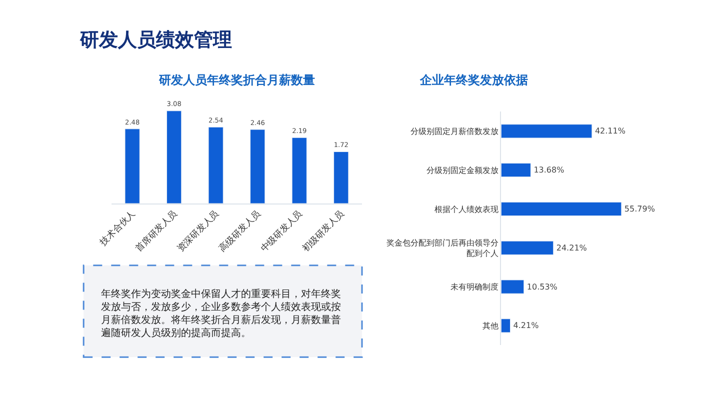 This screenshot has height=399, width=710. Describe the element at coordinates (442, 248) in the screenshot. I see `y-tick-label: 奖金包分配到部门后再由领导分配到个人` at that location.